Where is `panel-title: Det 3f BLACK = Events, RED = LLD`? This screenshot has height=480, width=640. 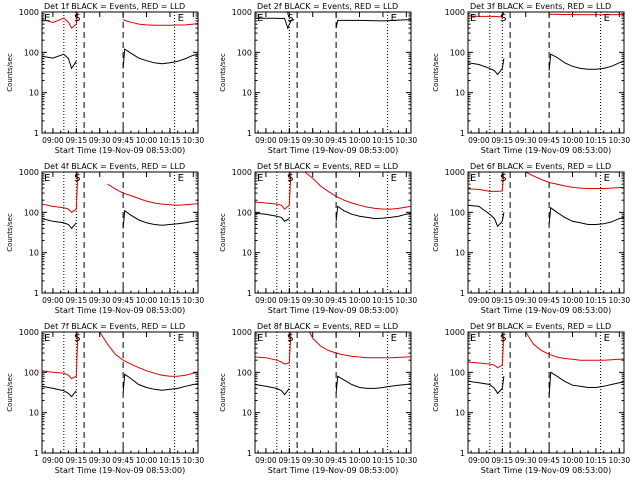
panel-title: Det 3f BLACK = Events, RED = LLD is located at coordinates (540, 6).